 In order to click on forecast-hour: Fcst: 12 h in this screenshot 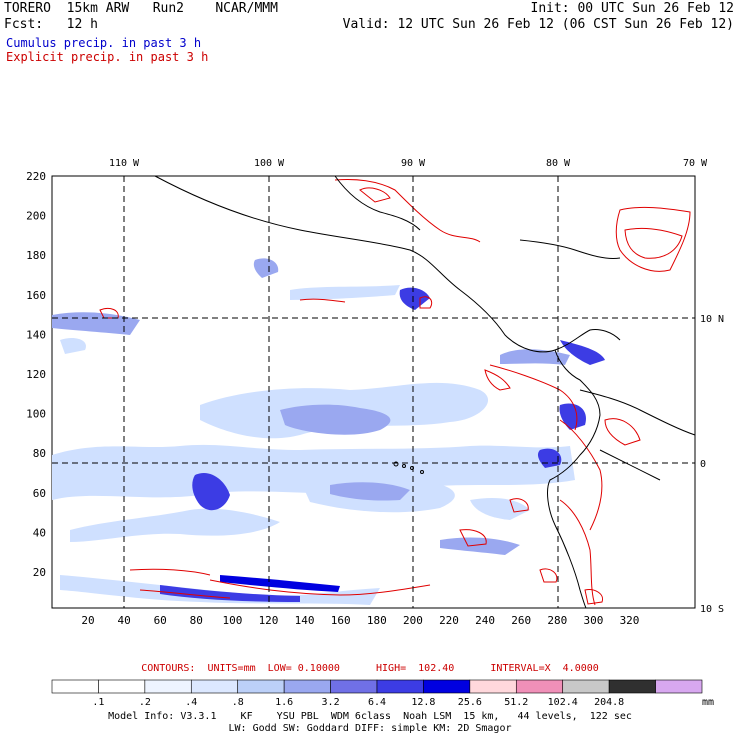, I will do `click(51, 24)`.